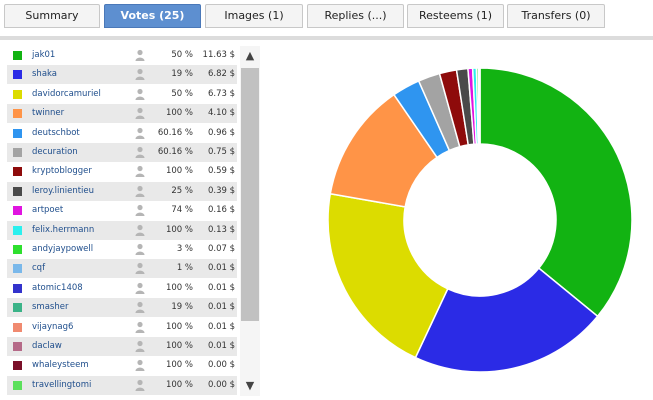  Describe the element at coordinates (62, 171) in the screenshot. I see `voter-link: kryptoblogger` at that location.